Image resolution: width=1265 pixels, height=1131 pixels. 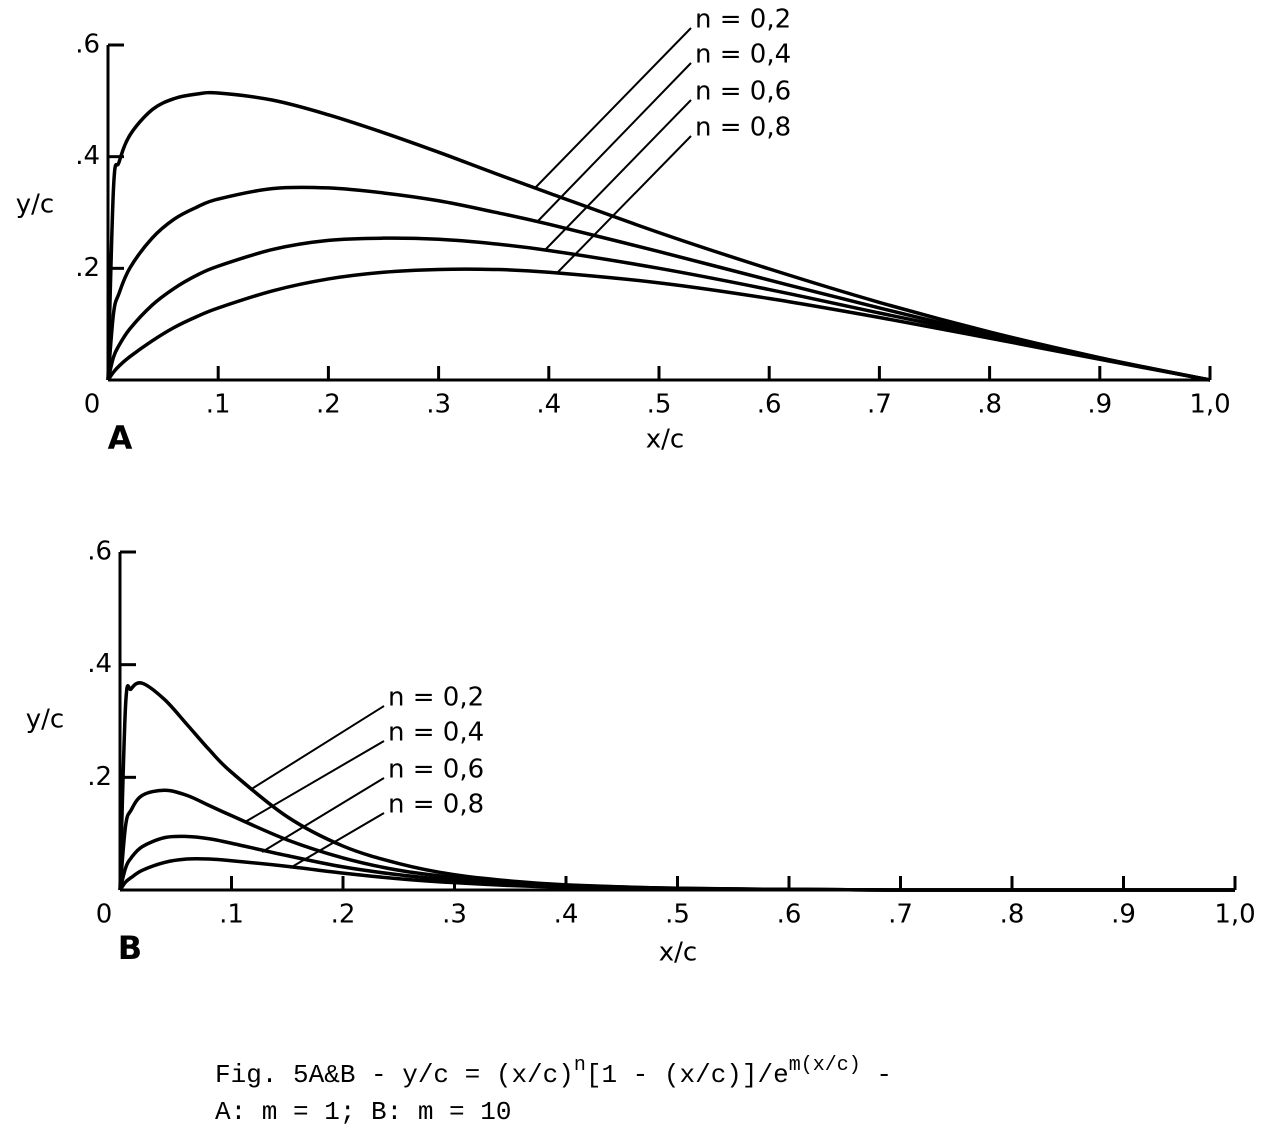 What do you see at coordinates (363, 1112) in the screenshot?
I see `caption-line2: A: m = 1; B: m = 10` at bounding box center [363, 1112].